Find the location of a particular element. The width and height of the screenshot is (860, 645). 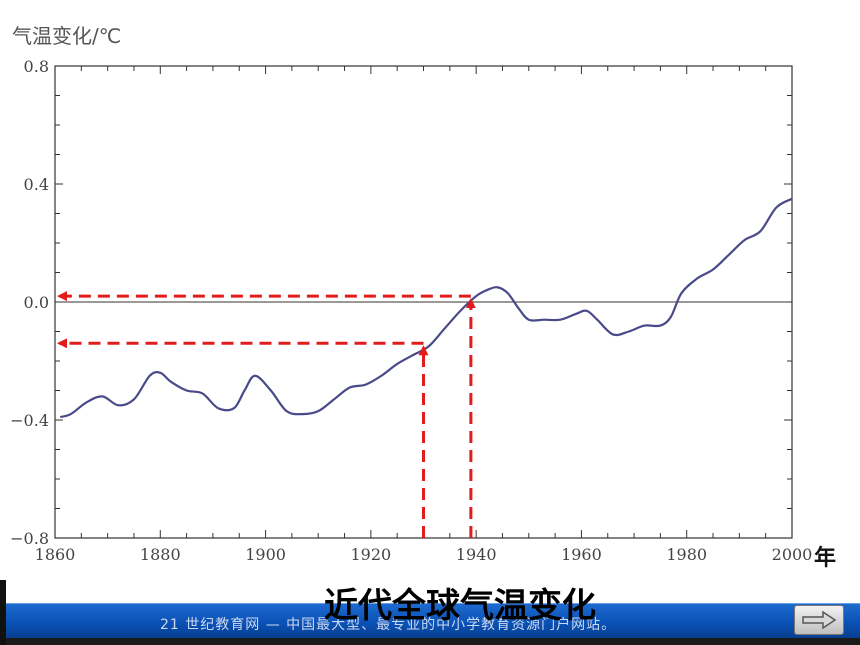

y-tick-label: −0.8 is located at coordinates (29, 538).